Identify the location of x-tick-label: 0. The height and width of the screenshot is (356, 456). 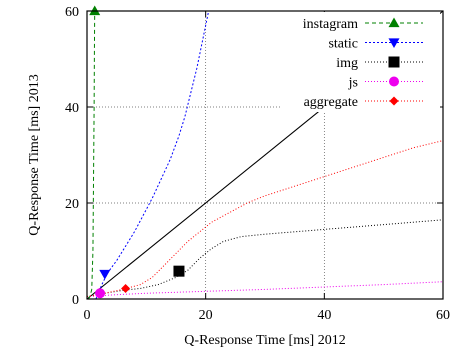
(87, 315).